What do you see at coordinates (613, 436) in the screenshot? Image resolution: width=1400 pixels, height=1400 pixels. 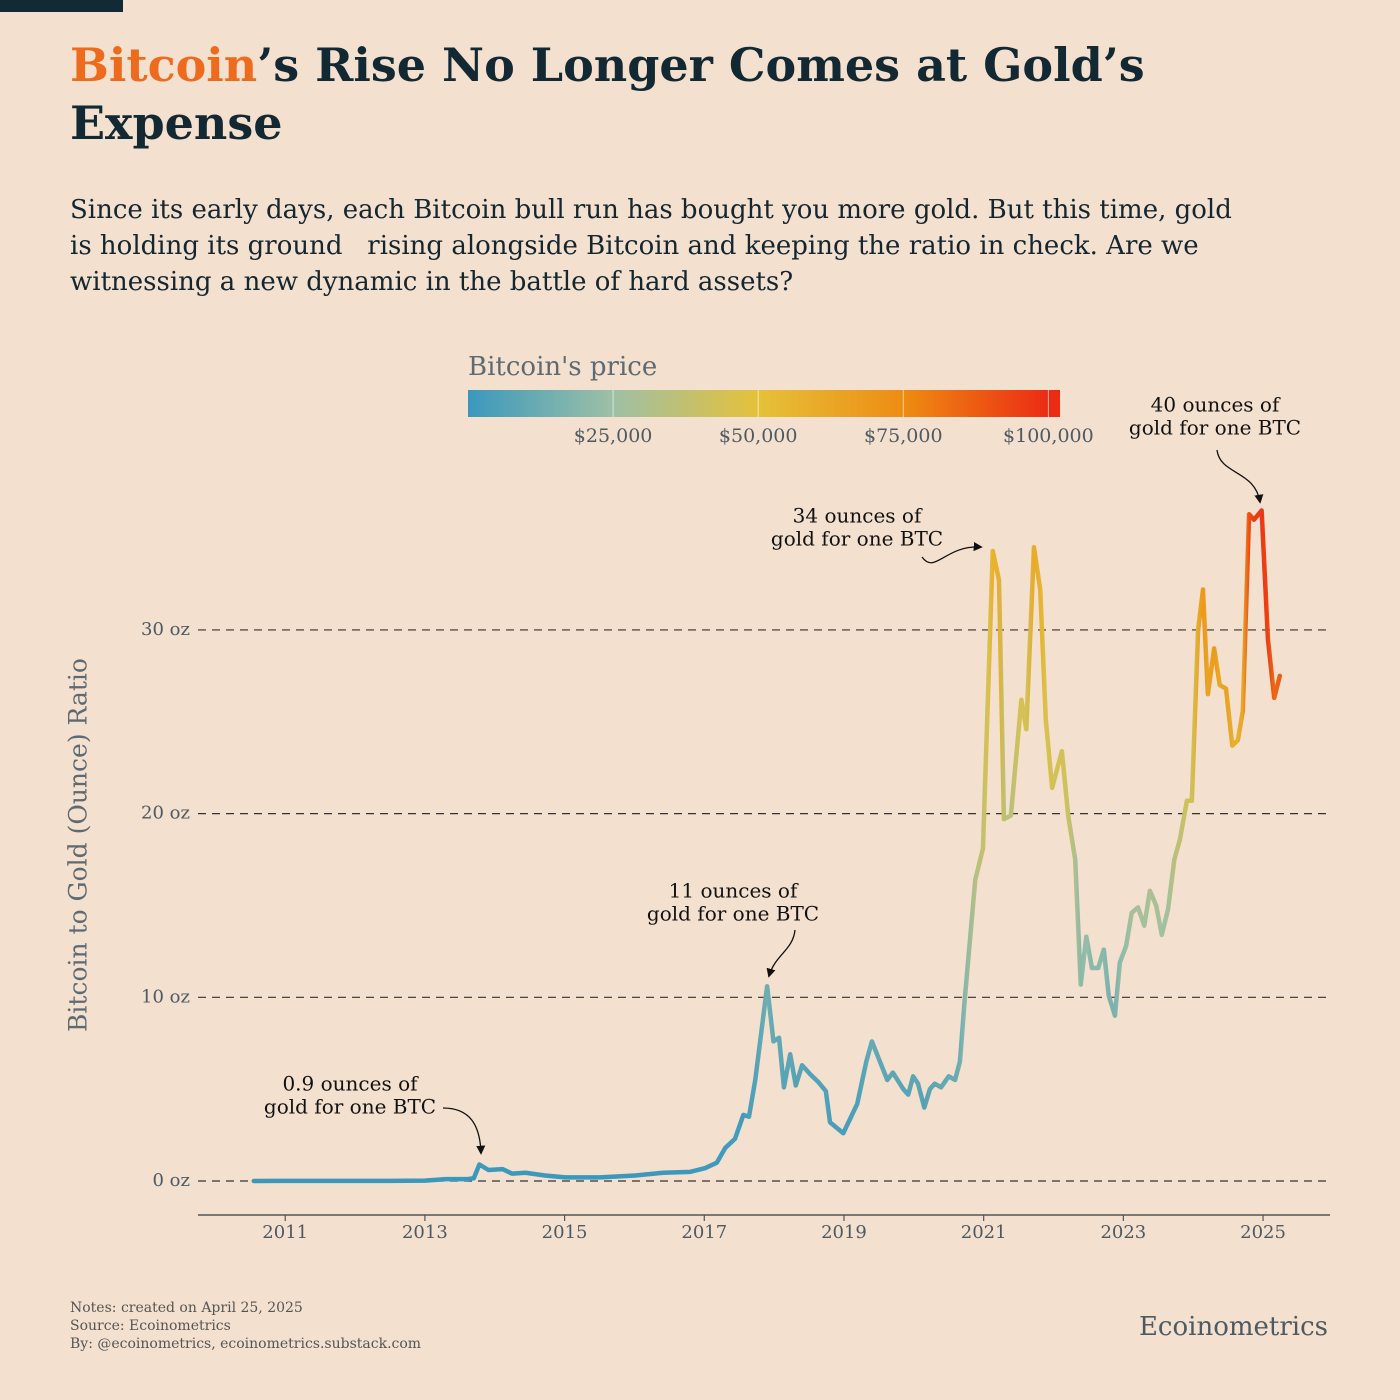 I see `colorbar-tick-label: $25,000` at bounding box center [613, 436].